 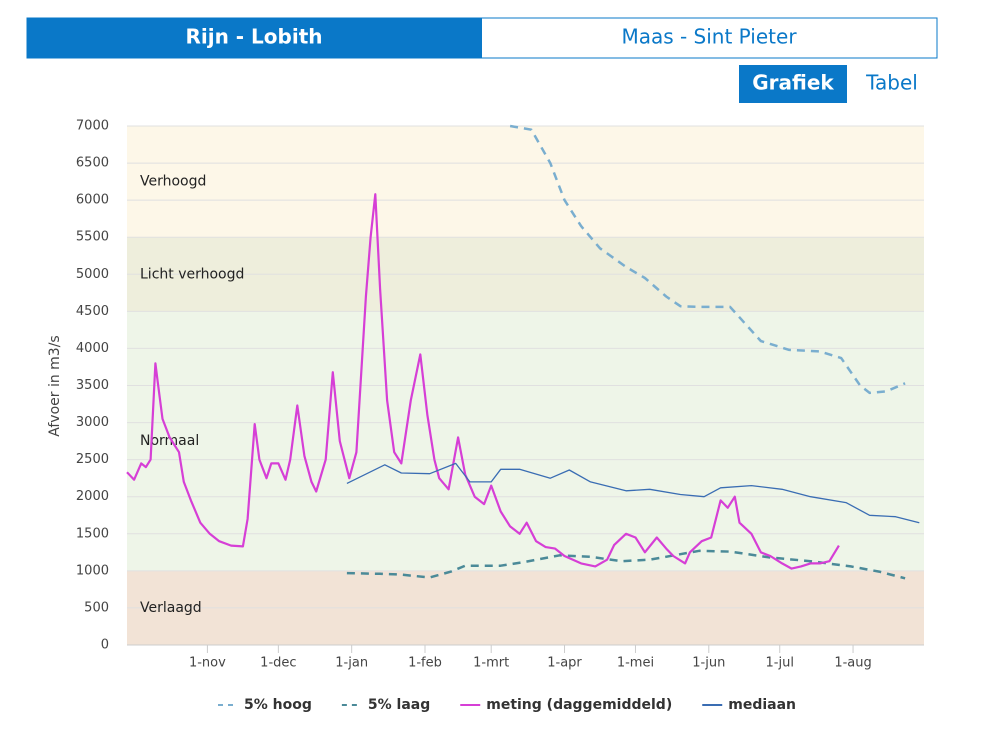 I want to click on x-tick-label: 1-feb, so click(x=425, y=663).